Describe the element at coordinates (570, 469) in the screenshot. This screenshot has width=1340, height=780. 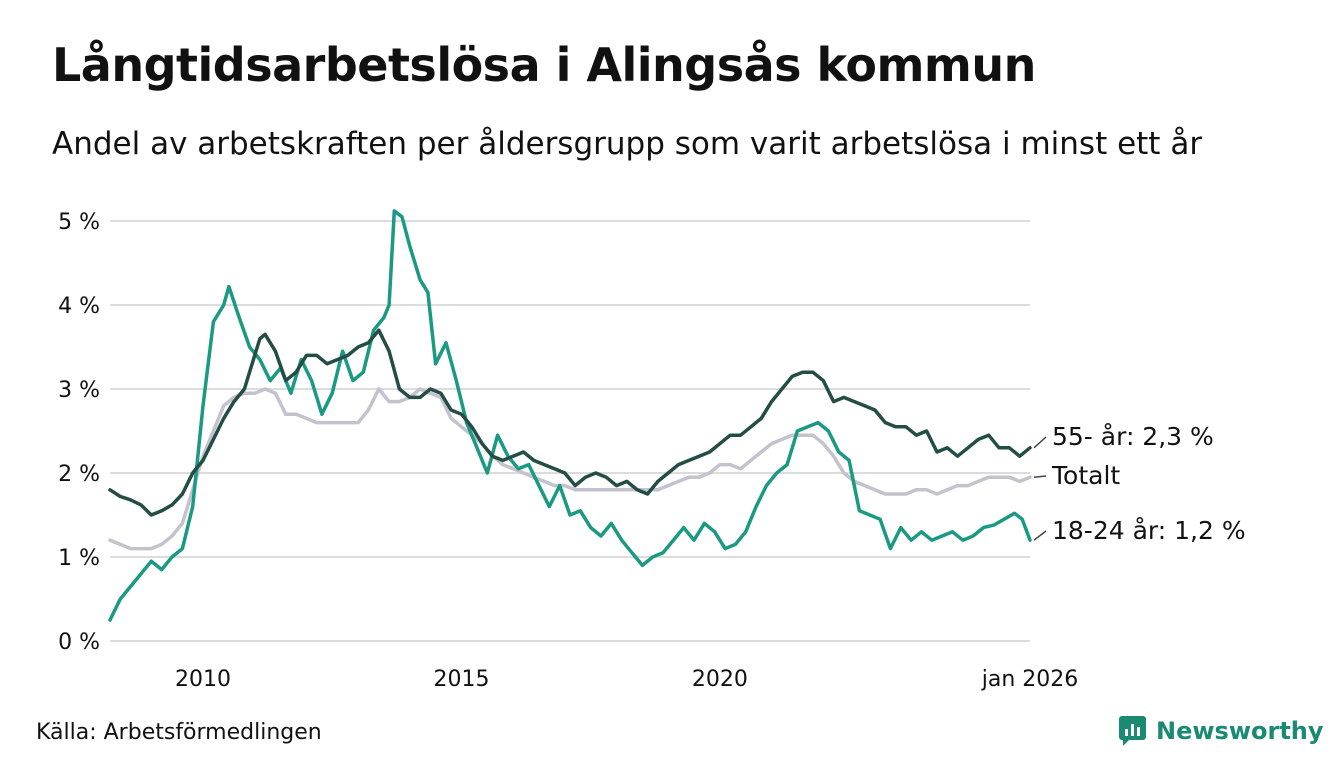
I see `series-line-total` at that location.